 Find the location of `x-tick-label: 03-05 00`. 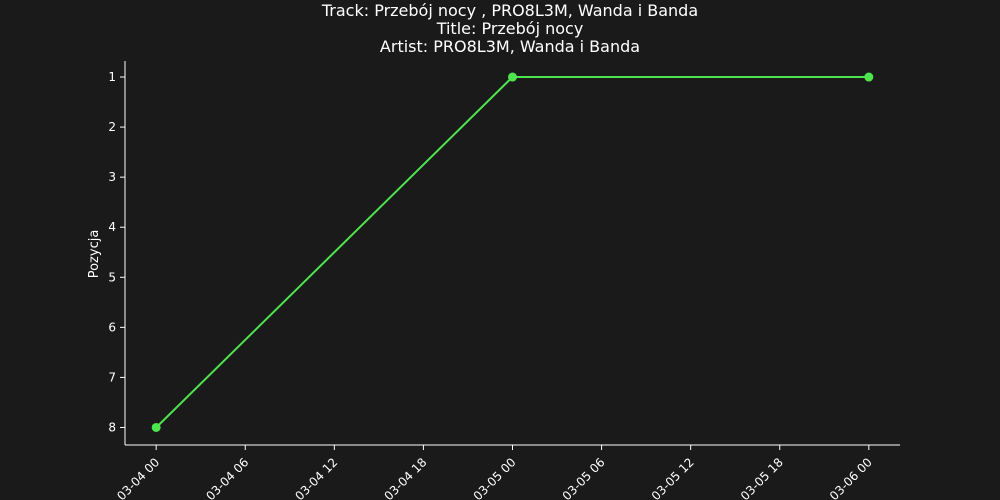

x-tick-label: 03-05 00 is located at coordinates (495, 477).